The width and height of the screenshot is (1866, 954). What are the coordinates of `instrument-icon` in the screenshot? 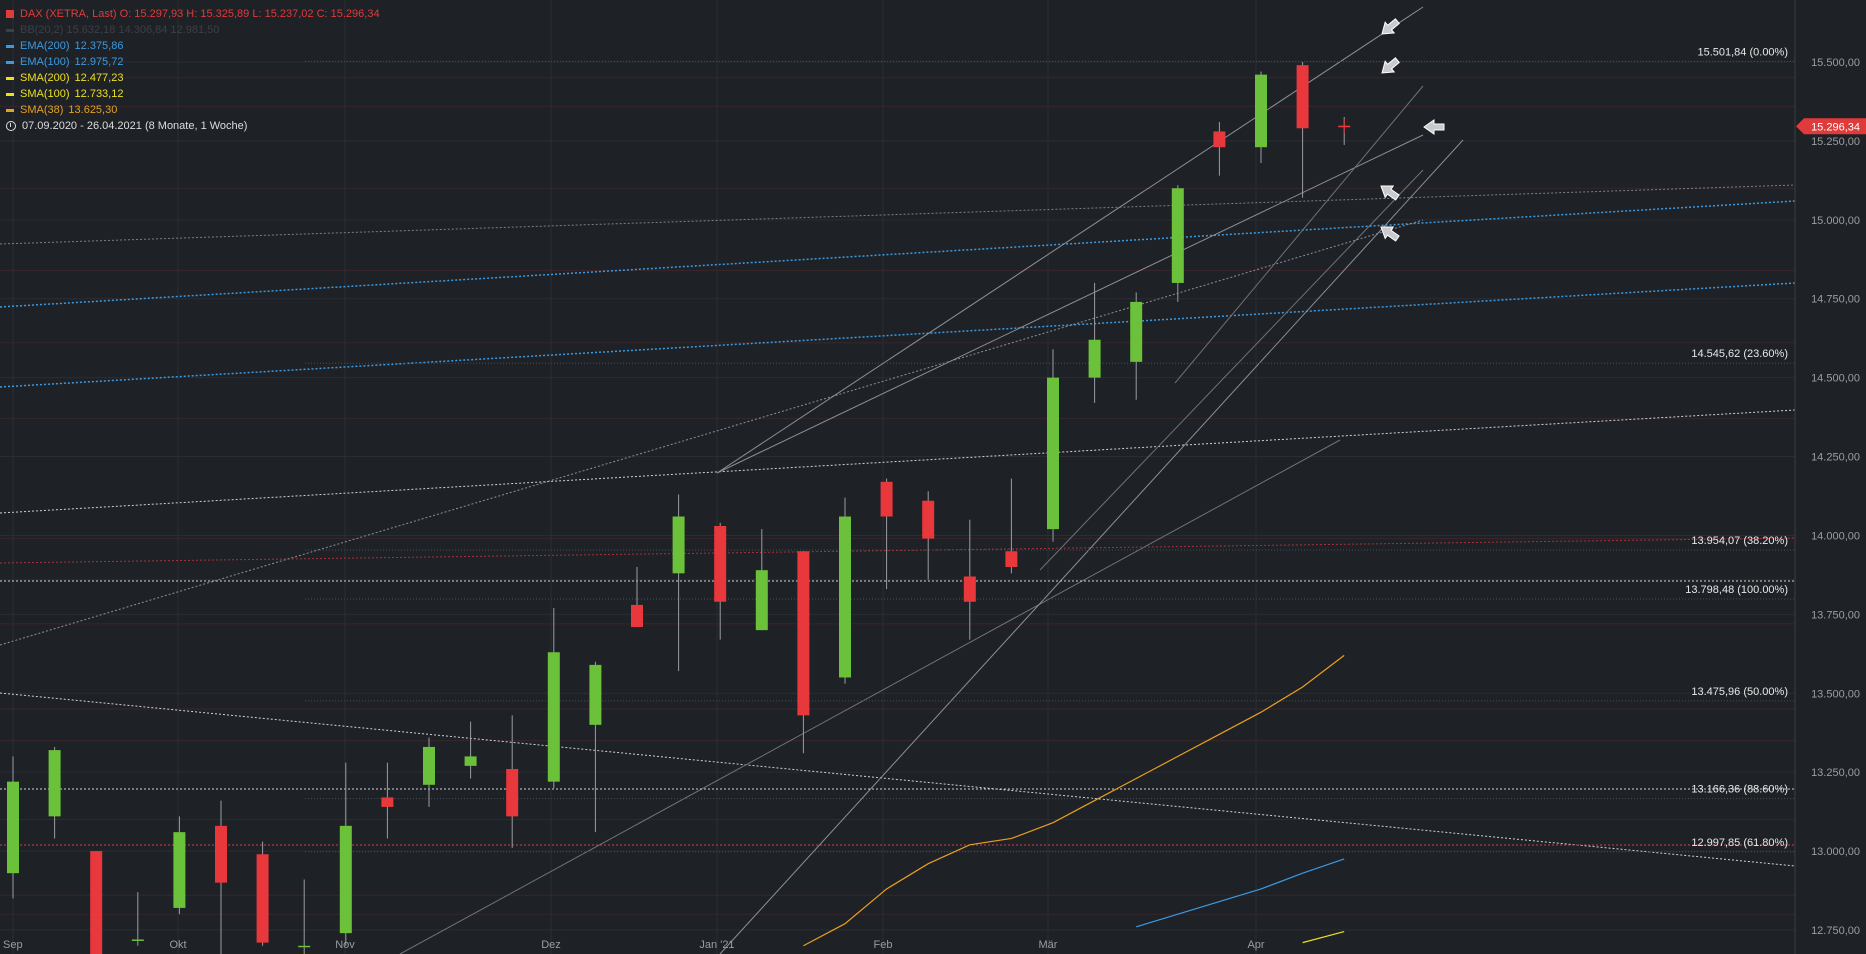 It's located at (10, 14).